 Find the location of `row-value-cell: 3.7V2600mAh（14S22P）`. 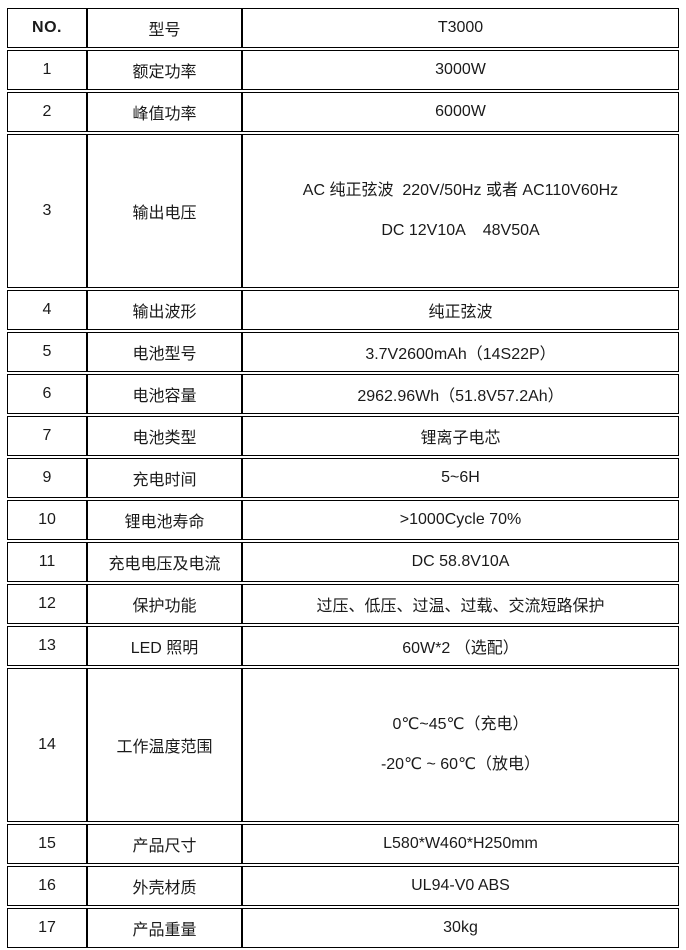

row-value-cell: 3.7V2600mAh（14S22P） is located at coordinates (460, 352).